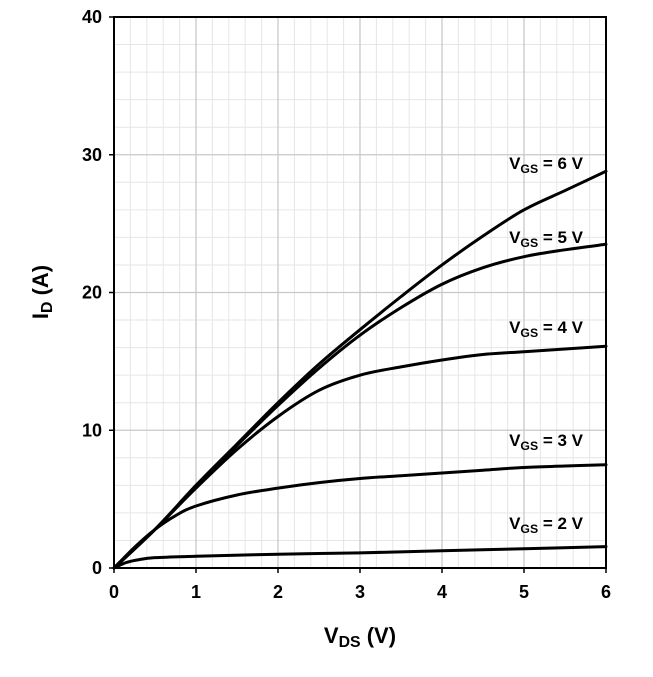 The height and width of the screenshot is (677, 653). Describe the element at coordinates (546, 165) in the screenshot. I see `series-label-vgs-6: VGS = 6 V` at that location.